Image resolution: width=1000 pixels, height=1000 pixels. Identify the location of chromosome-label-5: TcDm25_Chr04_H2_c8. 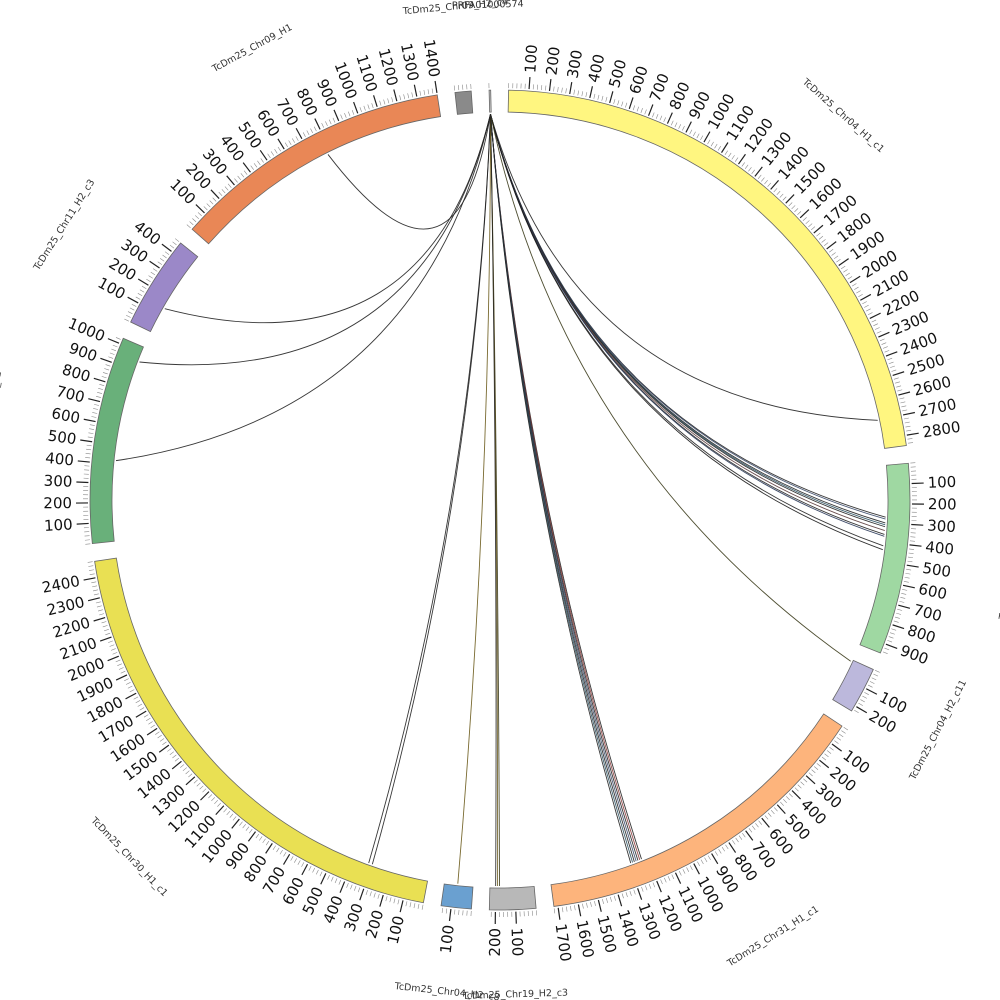
(446, 990).